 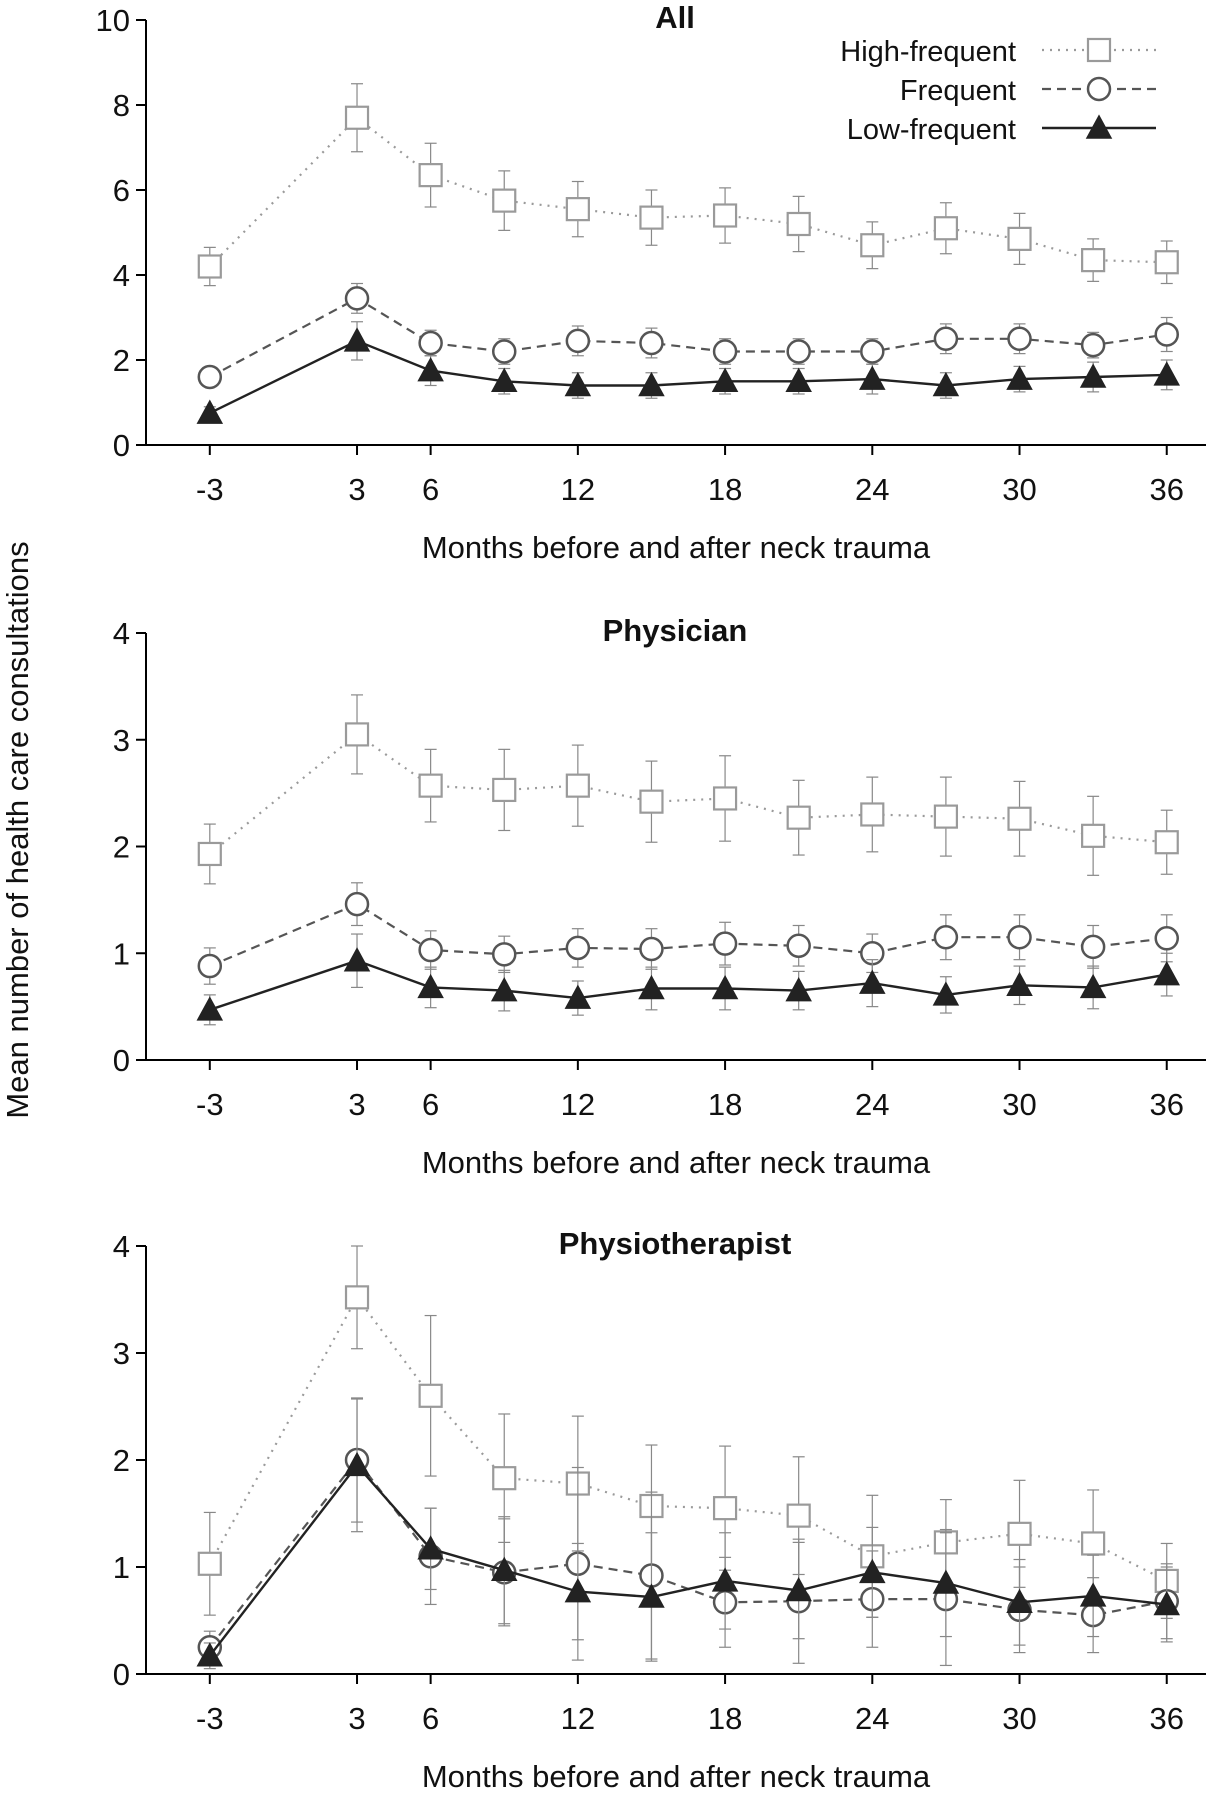 I want to click on legend: High-frequent Frequent Low-frequent, so click(x=998, y=91).